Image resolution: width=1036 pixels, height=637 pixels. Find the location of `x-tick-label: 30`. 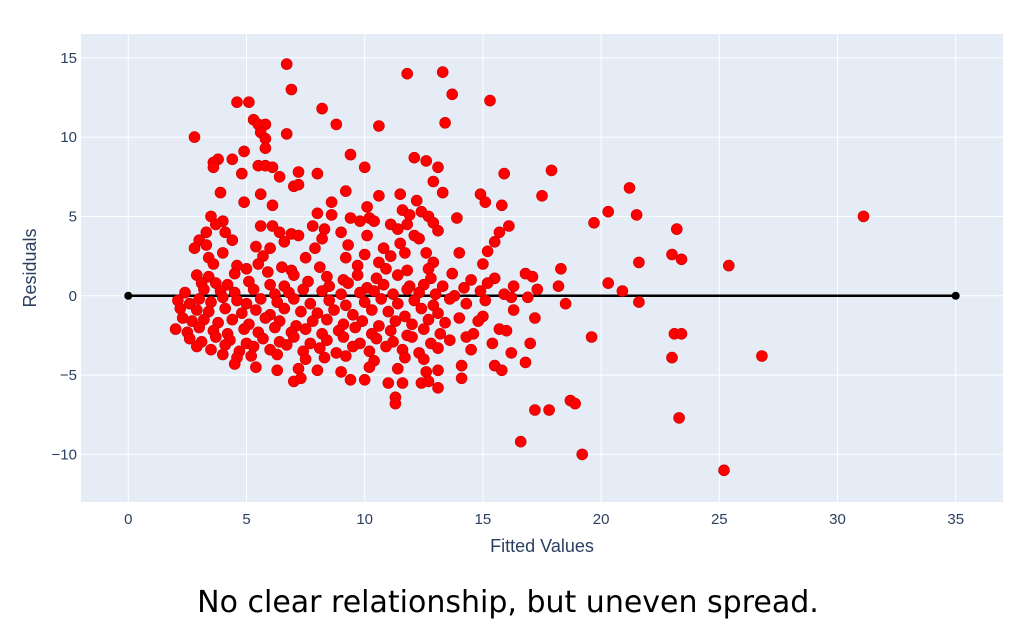

x-tick-label: 30 is located at coordinates (837, 519).